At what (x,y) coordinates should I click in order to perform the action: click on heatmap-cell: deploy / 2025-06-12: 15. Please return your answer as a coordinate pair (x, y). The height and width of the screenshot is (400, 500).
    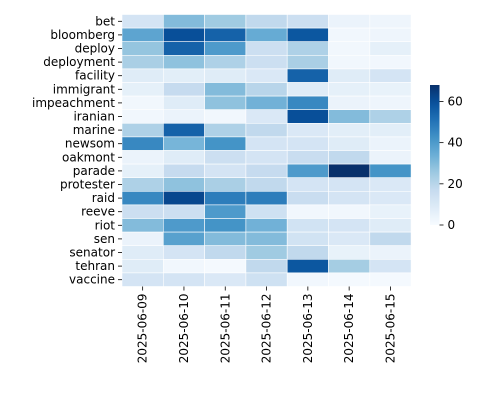
    Looking at the image, I should click on (266, 48).